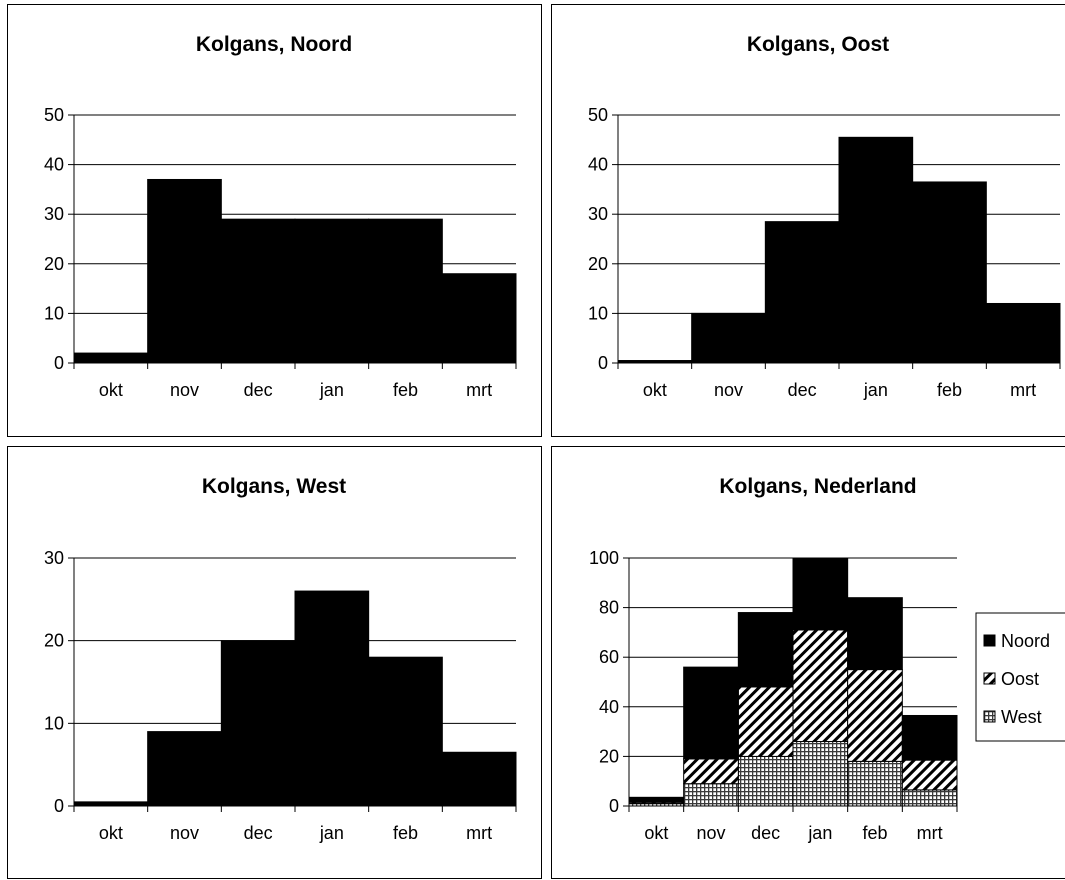 The width and height of the screenshot is (1065, 880). I want to click on chart-title-west: Kolgans, West, so click(274, 486).